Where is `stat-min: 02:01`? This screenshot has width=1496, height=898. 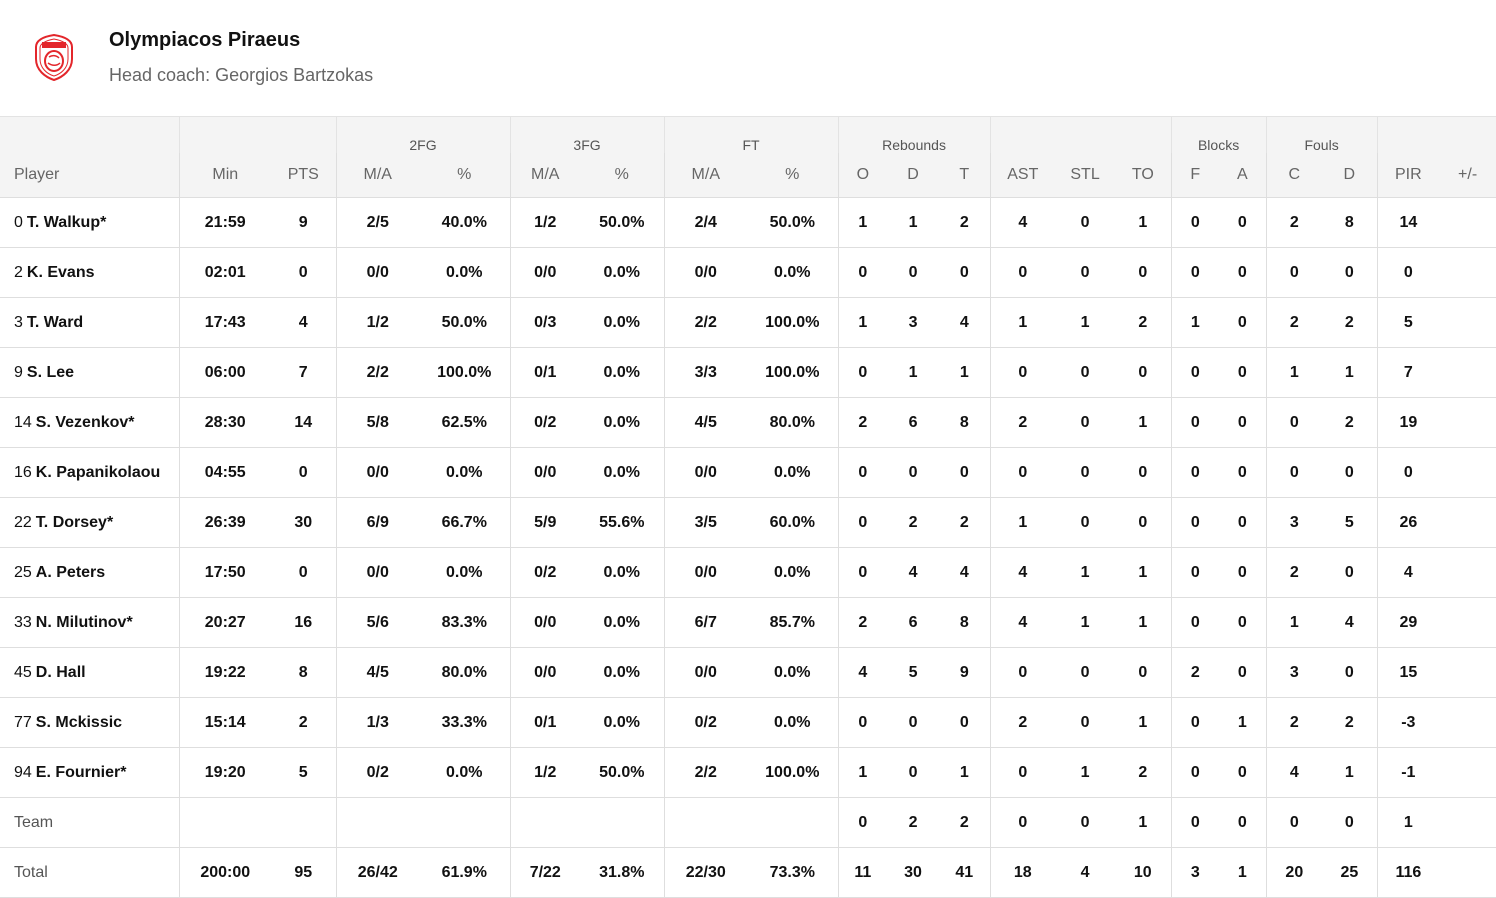 stat-min: 02:01 is located at coordinates (224, 272).